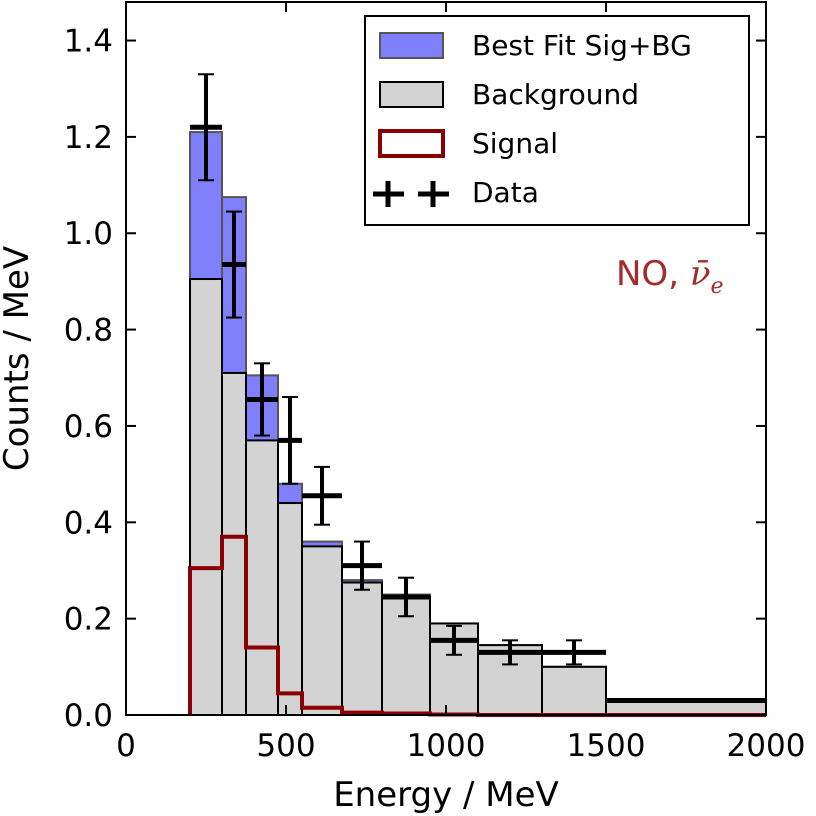 The image size is (816, 816). I want to click on x-tick-label: 0, so click(126, 746).